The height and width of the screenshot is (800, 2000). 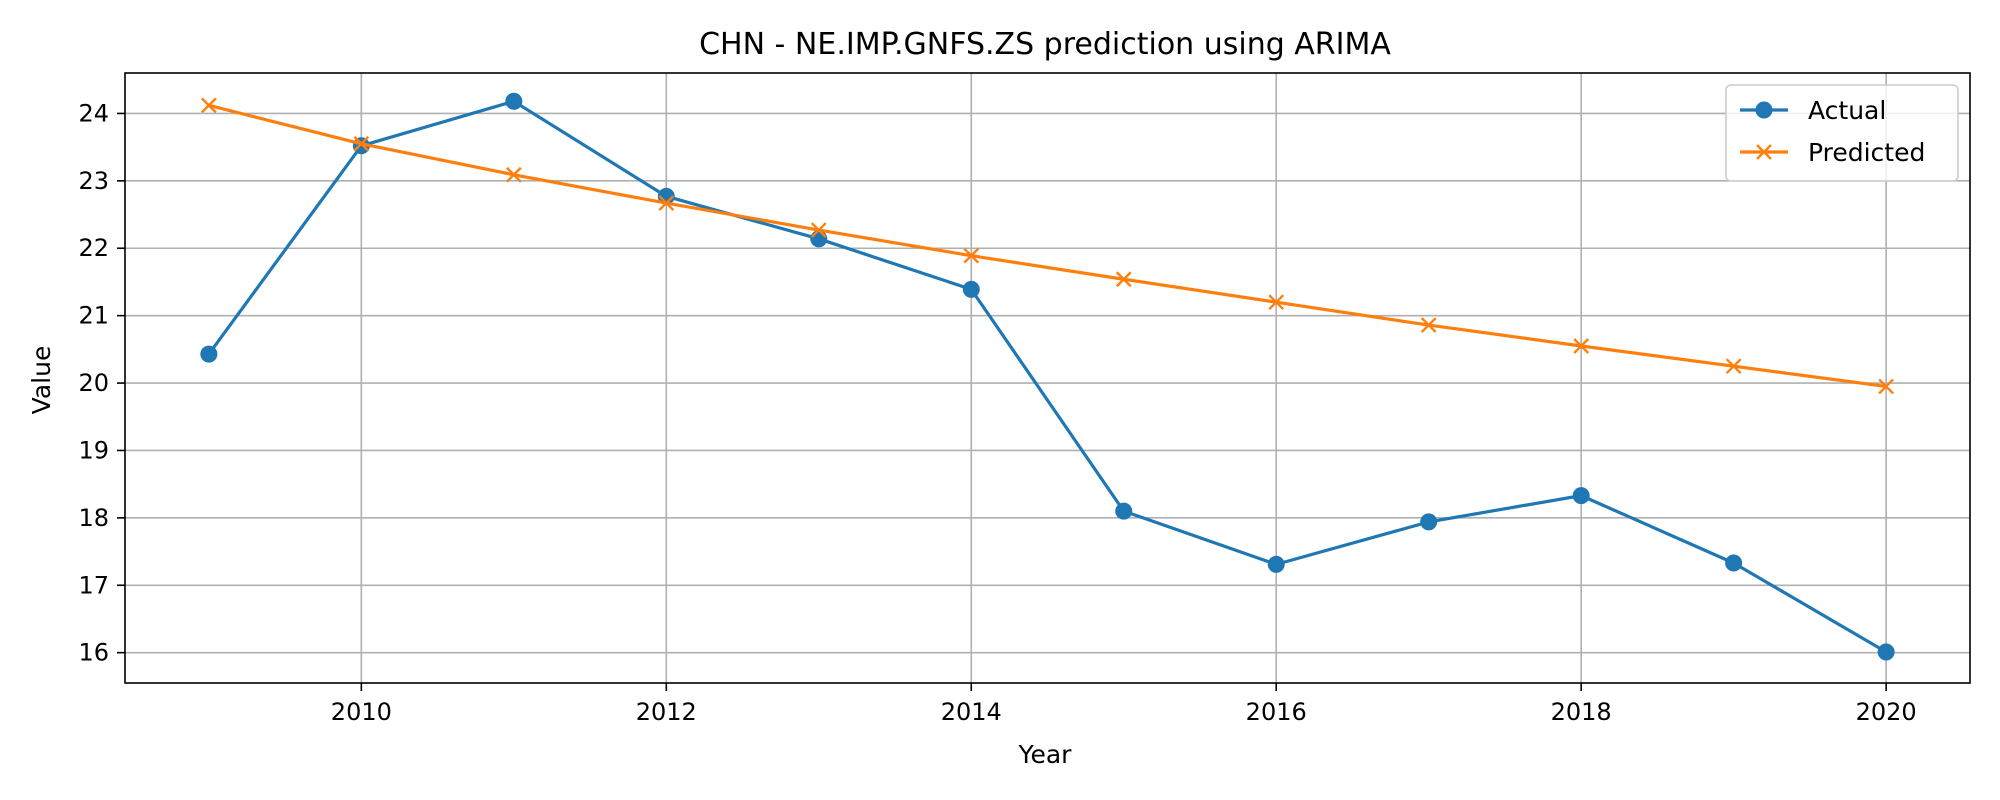 I want to click on y-tick-label: 21, so click(x=93, y=316).